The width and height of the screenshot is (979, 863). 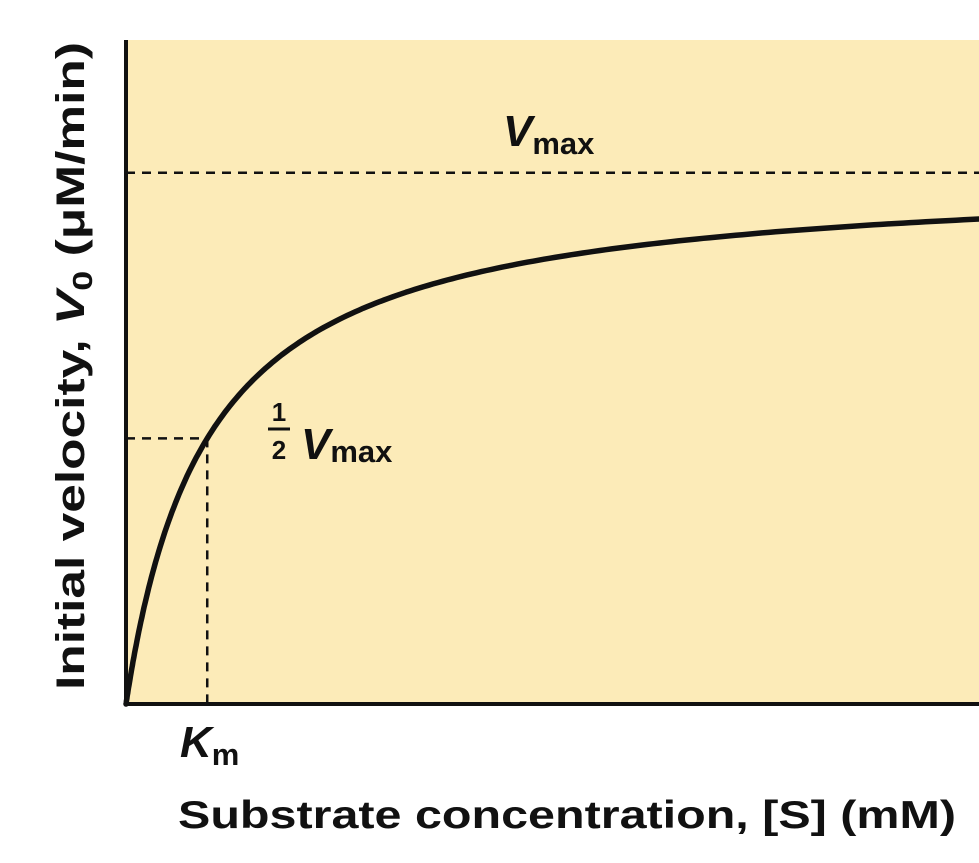 I want to click on x-axis-title: Substrate concentration, [S] (mM), so click(x=567, y=815).